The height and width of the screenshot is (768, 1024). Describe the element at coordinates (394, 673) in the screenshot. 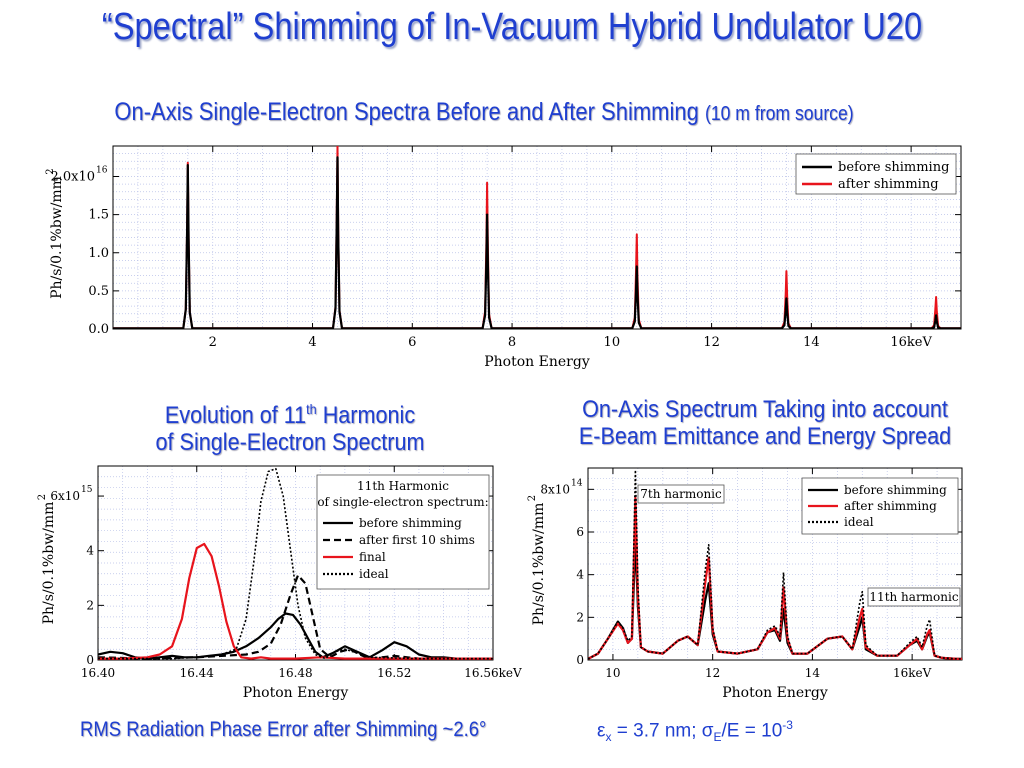

I see `left-x-tick-label: 16.52` at that location.